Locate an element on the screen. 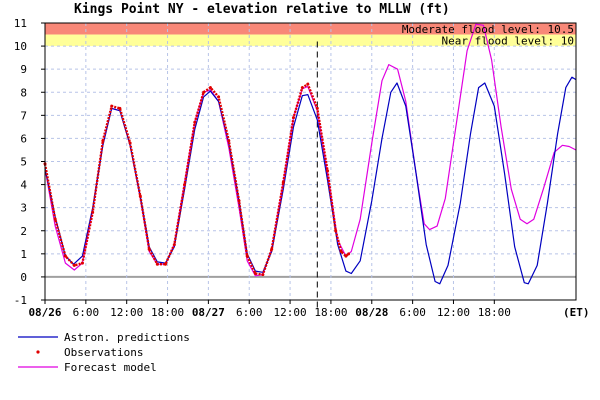  x-tick-label: 08/26 is located at coordinates (44, 312).